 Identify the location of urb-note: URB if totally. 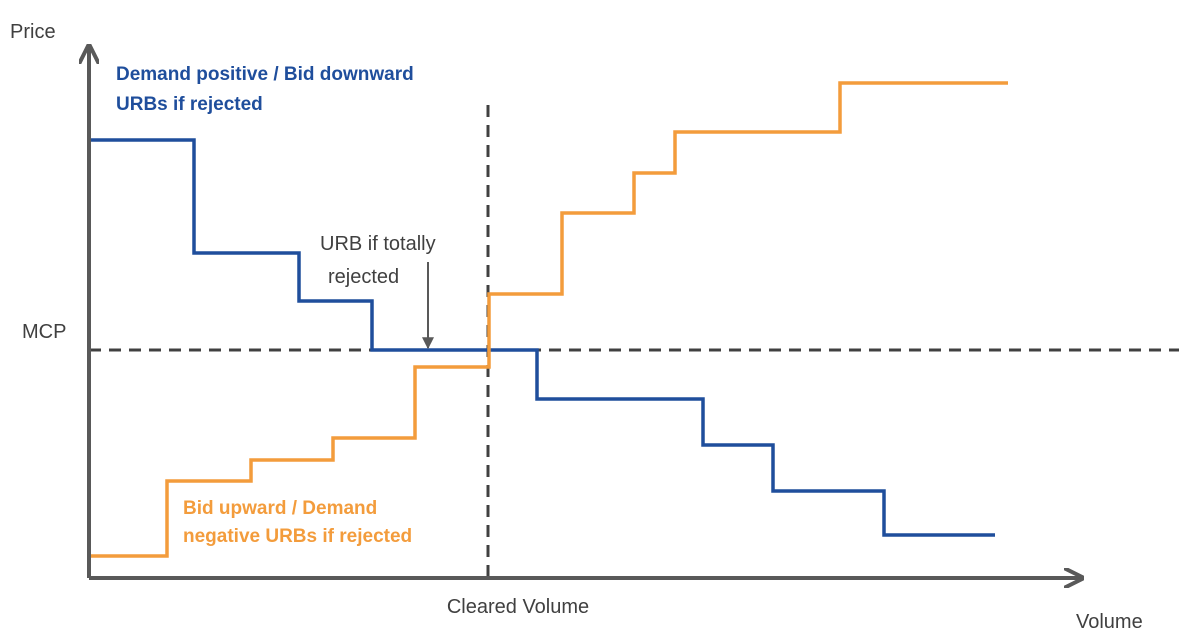
(378, 244).